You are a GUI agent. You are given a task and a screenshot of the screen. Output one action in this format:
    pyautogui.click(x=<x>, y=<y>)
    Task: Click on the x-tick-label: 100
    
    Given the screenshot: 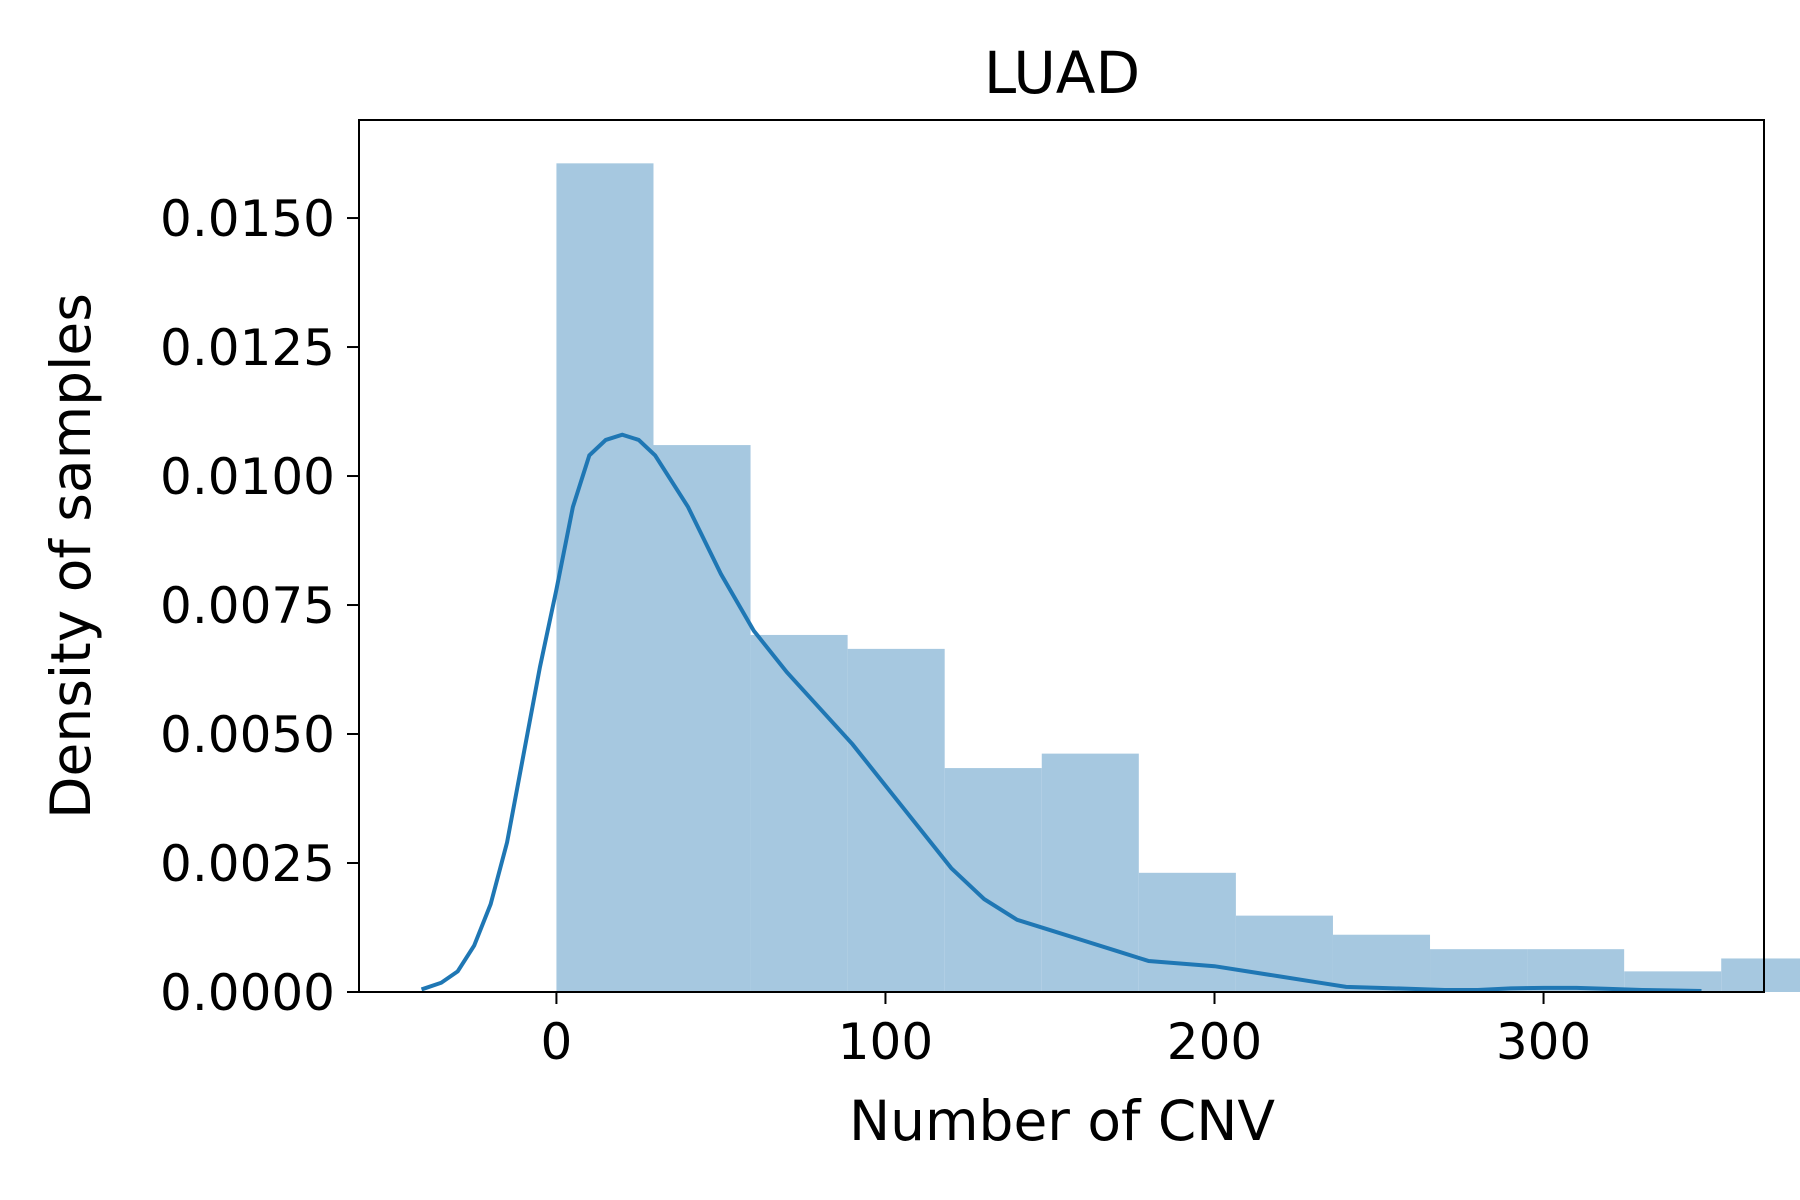 What is the action you would take?
    pyautogui.click(x=885, y=1042)
    